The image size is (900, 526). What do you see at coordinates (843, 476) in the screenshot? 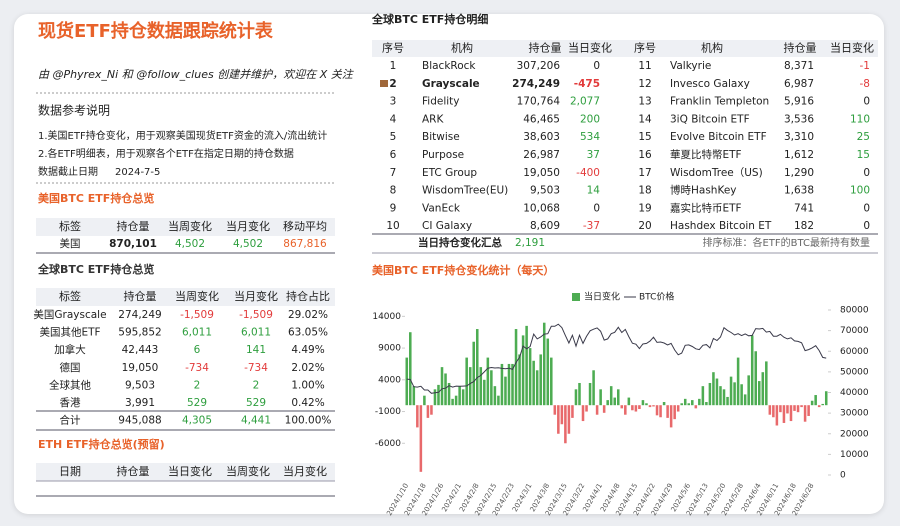
I see `y2-tick-label: 0` at bounding box center [843, 476].